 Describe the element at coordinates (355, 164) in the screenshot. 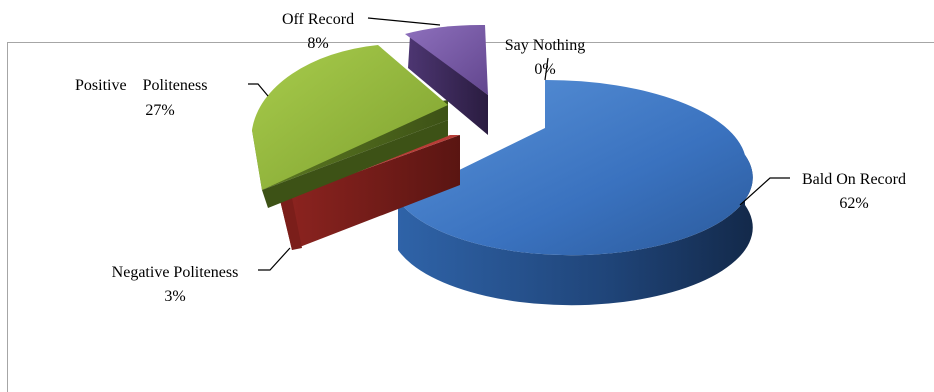

I see `slice-positive-politeness-bottom` at that location.